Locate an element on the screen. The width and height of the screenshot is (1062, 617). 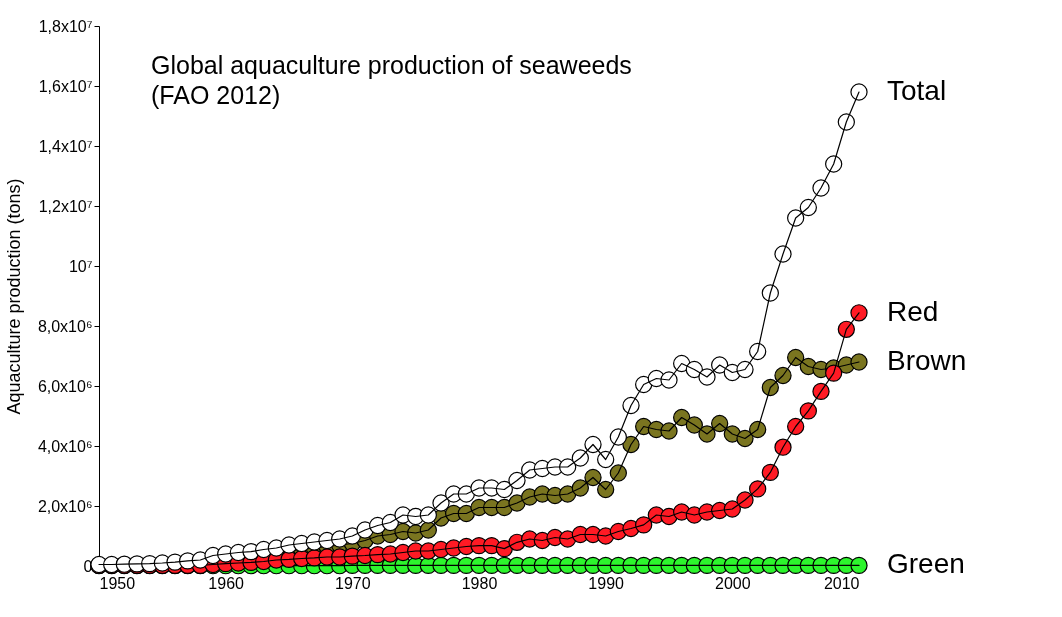
series-label: Total is located at coordinates (917, 90).